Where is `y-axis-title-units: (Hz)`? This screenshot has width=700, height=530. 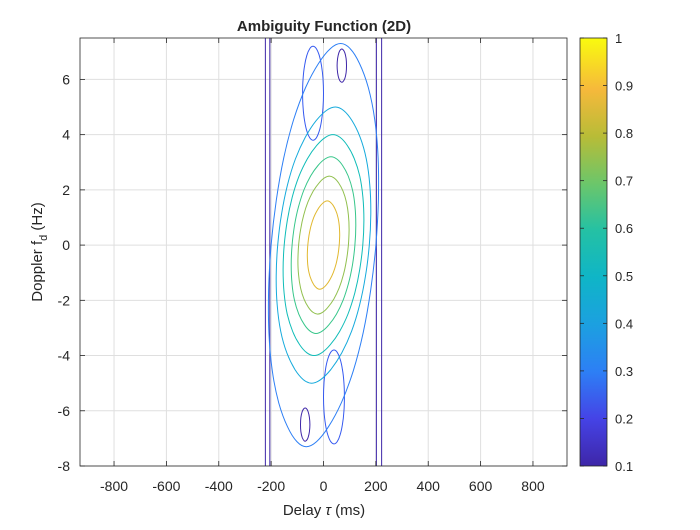 y-axis-title-units: (Hz) is located at coordinates (37, 218).